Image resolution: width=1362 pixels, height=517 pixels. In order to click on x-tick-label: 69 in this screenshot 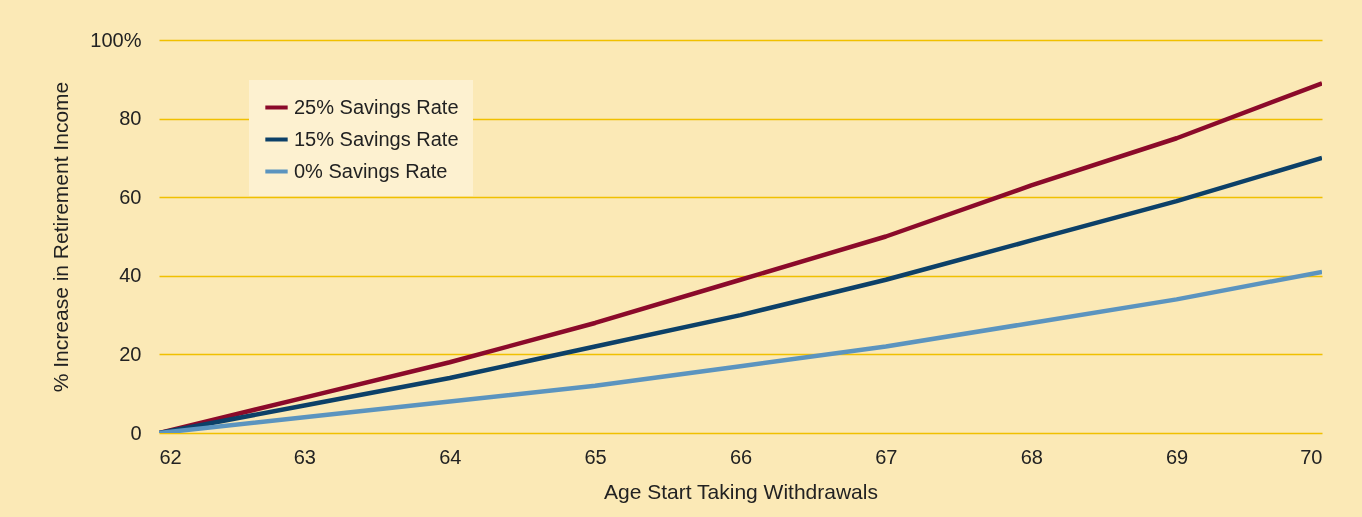, I will do `click(1177, 456)`.